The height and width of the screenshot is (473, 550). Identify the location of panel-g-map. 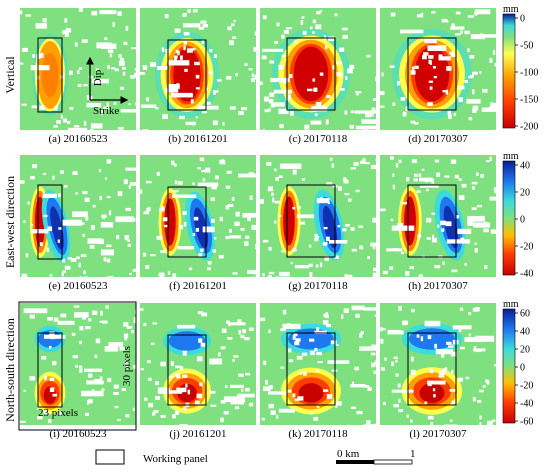
(318, 216).